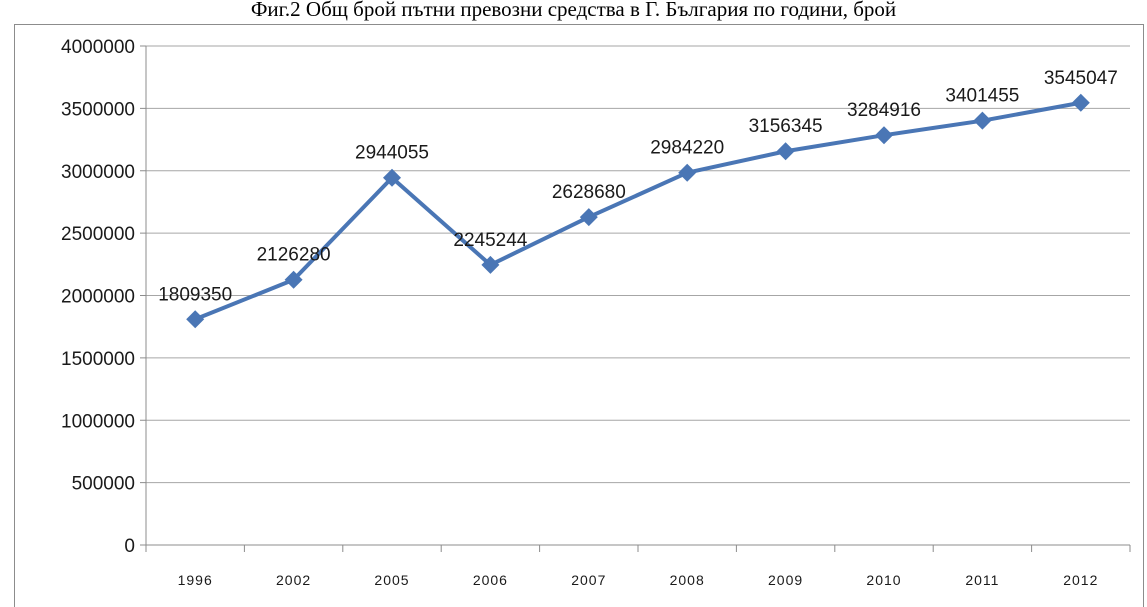 This screenshot has width=1147, height=607. Describe the element at coordinates (638, 580) in the screenshot. I see `x-axis-tick-labels: 1996 2002 2005 2006 2007 2008 2009 2010 2011 2012` at that location.